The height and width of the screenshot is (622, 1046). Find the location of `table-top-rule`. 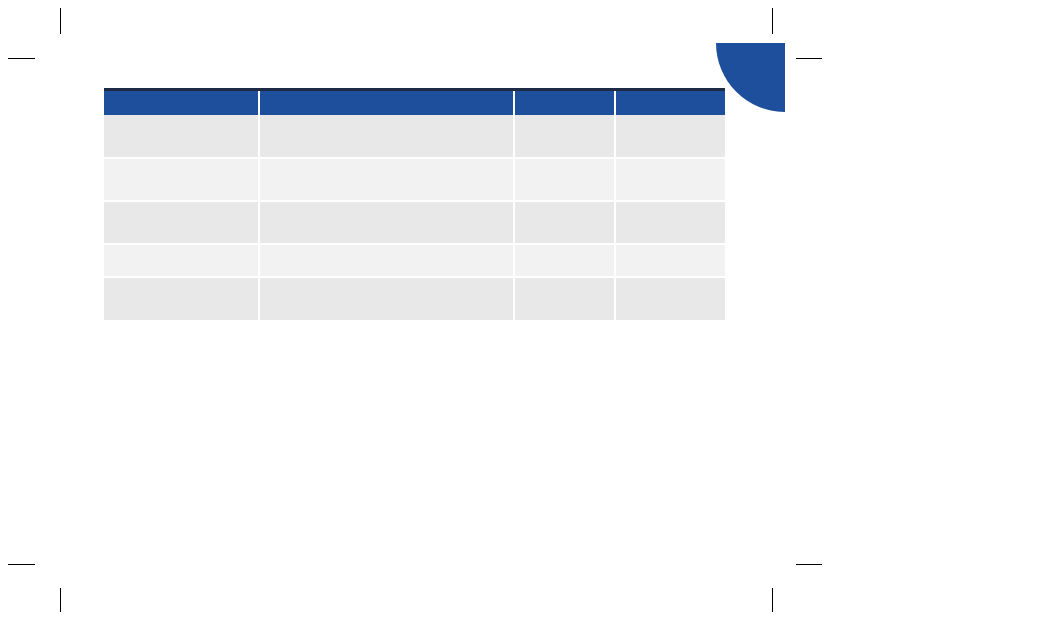

table-top-rule is located at coordinates (414, 89).